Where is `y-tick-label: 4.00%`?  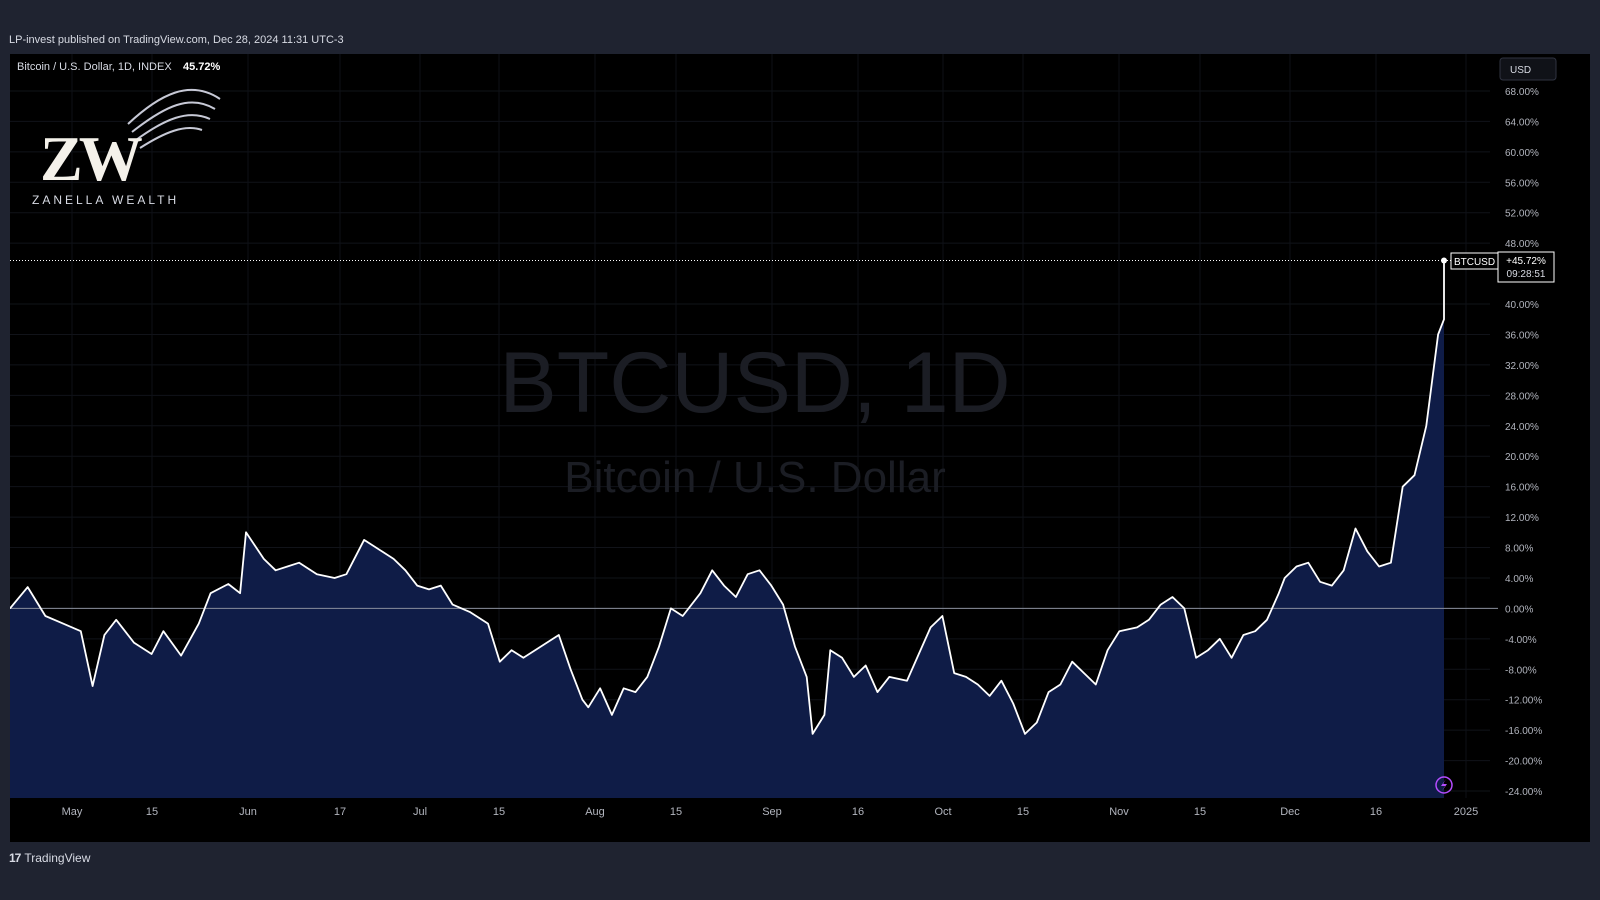
y-tick-label: 4.00% is located at coordinates (1519, 579).